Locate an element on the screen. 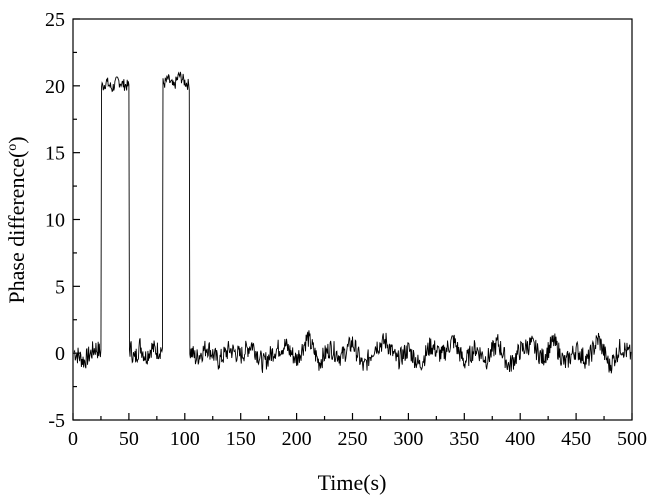 This screenshot has height=499, width=652. y-tick-label: 10 is located at coordinates (55, 221).